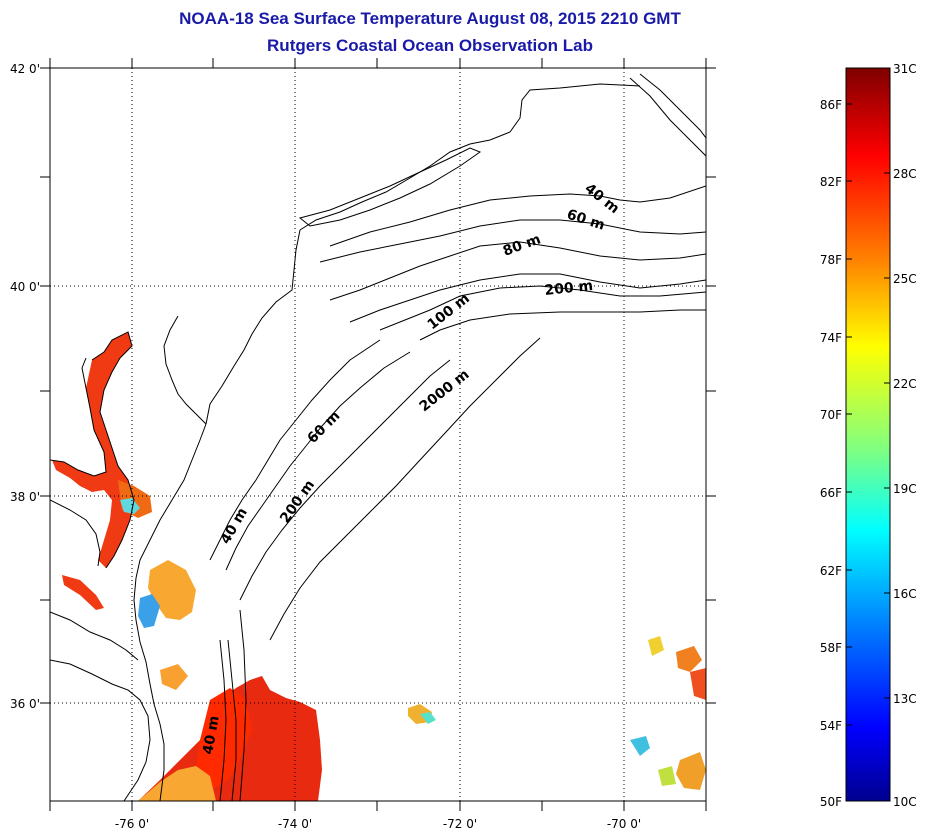 The width and height of the screenshot is (928, 832). Describe the element at coordinates (113, 450) in the screenshot. I see `coastline-chesapeake` at that location.